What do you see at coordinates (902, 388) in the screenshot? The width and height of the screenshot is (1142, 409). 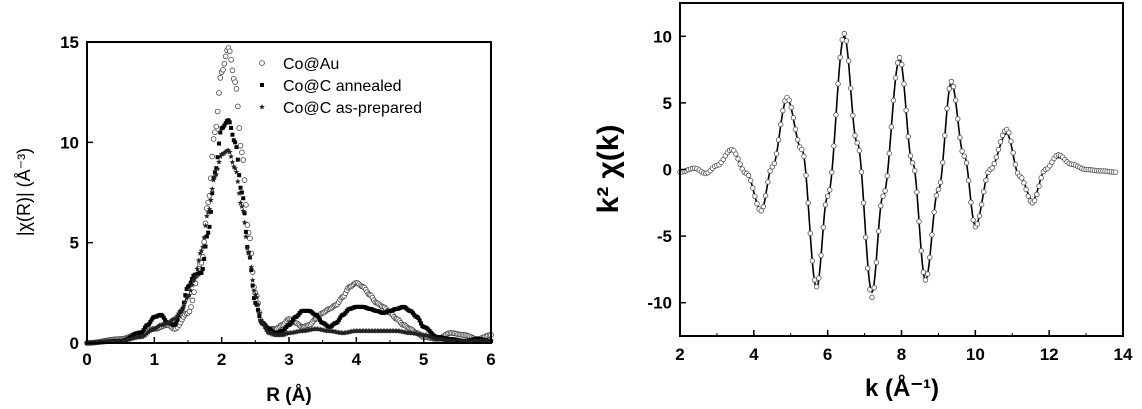 I see `right-x-axis-title: k (Å⁻¹)` at bounding box center [902, 388].